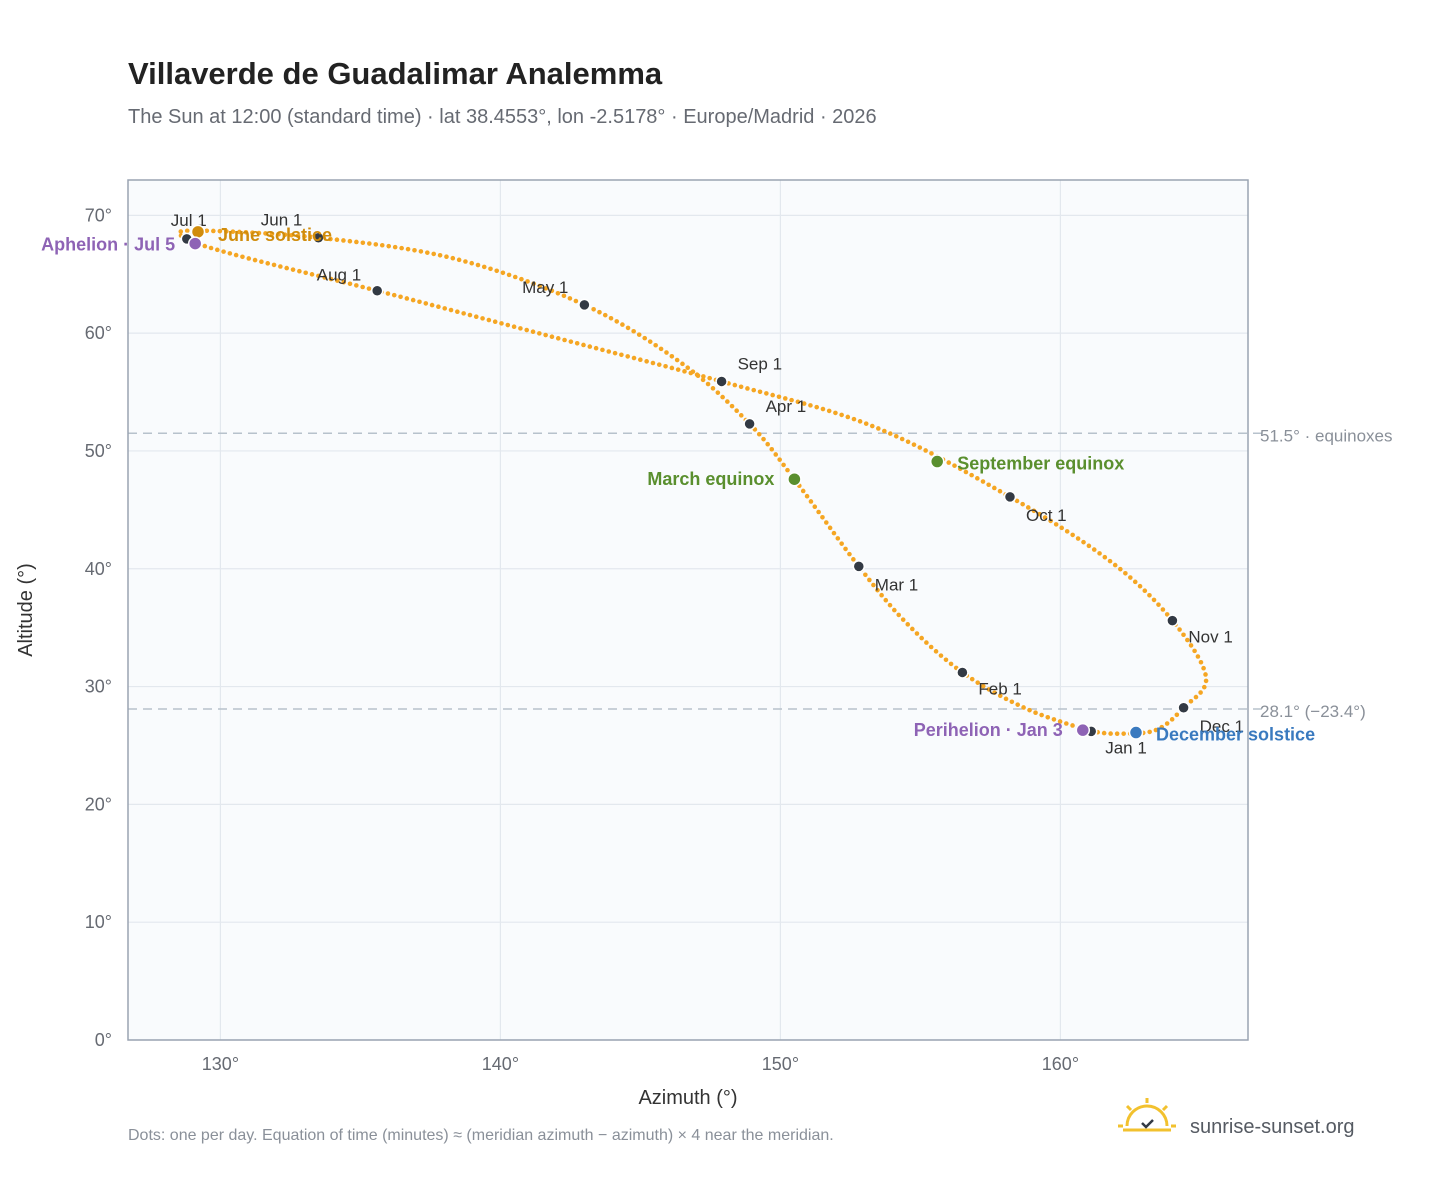 This screenshot has width=1448, height=1188. What do you see at coordinates (794, 479) in the screenshot?
I see `event-marker` at bounding box center [794, 479].